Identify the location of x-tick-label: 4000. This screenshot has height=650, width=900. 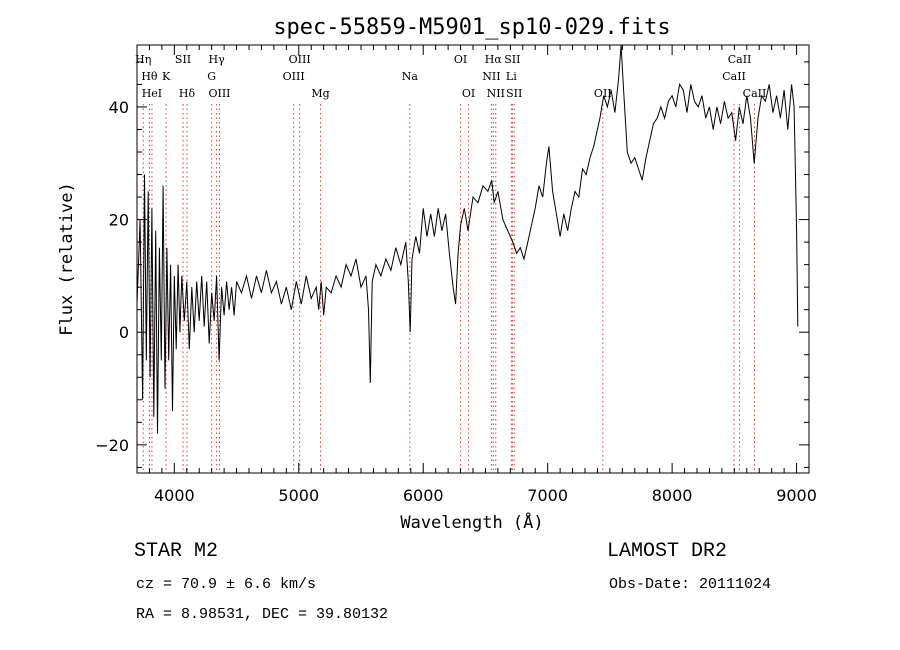
(174, 495).